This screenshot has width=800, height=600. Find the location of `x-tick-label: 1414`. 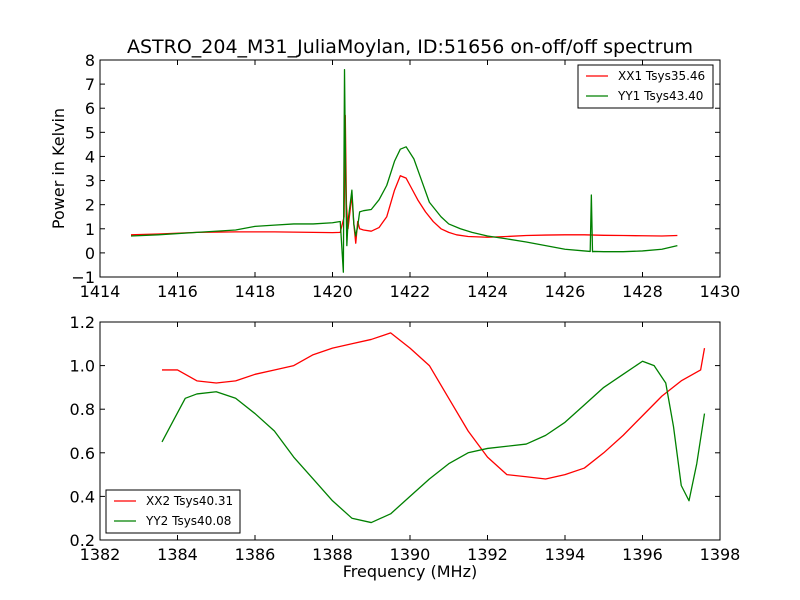

x-tick-label: 1414 is located at coordinates (100, 291).